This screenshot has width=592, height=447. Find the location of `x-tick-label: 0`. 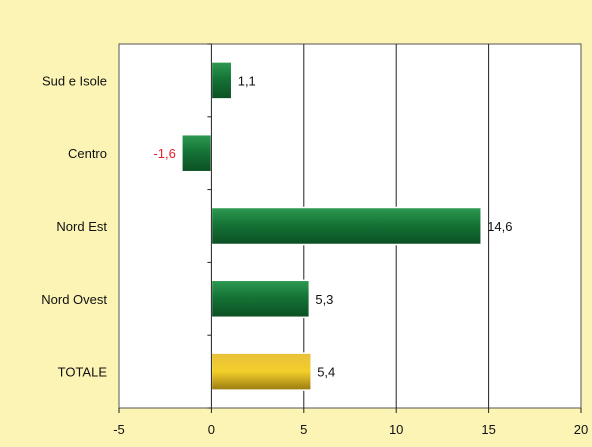

x-tick-label: 0 is located at coordinates (211, 429).